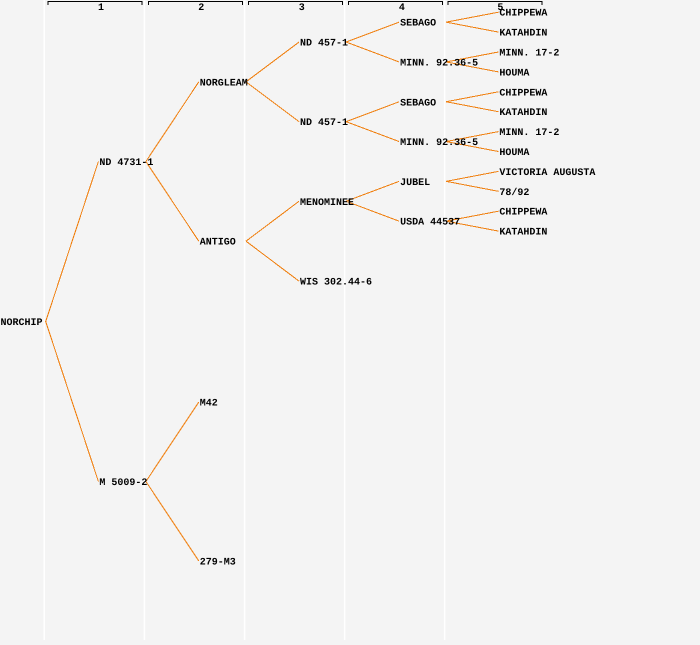 This screenshot has width=700, height=645. I want to click on svg-text: 4, so click(402, 8).